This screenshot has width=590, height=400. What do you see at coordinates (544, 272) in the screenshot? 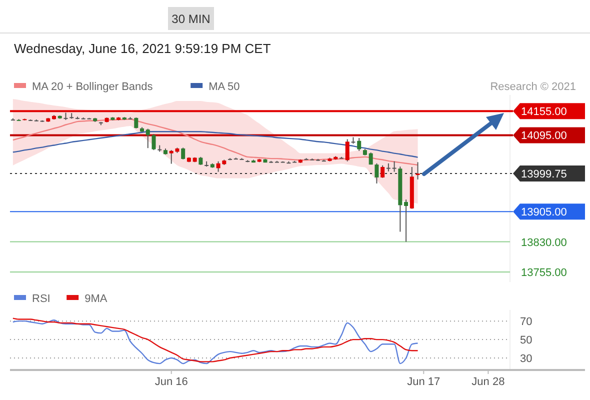
I see `ref-line-label: 13755.00` at bounding box center [544, 272].